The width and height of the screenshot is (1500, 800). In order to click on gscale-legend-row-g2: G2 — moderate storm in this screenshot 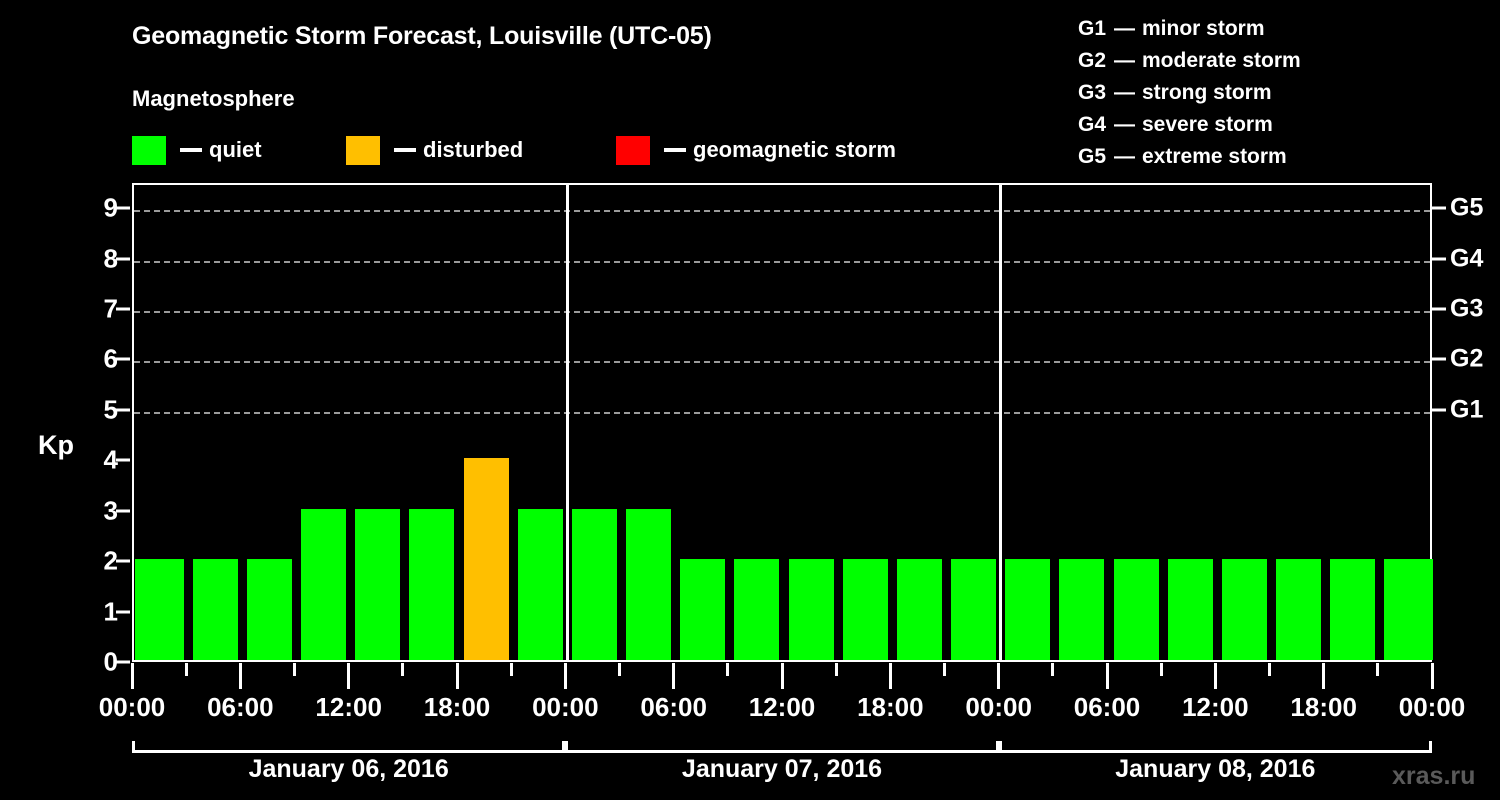, I will do `click(1189, 61)`.